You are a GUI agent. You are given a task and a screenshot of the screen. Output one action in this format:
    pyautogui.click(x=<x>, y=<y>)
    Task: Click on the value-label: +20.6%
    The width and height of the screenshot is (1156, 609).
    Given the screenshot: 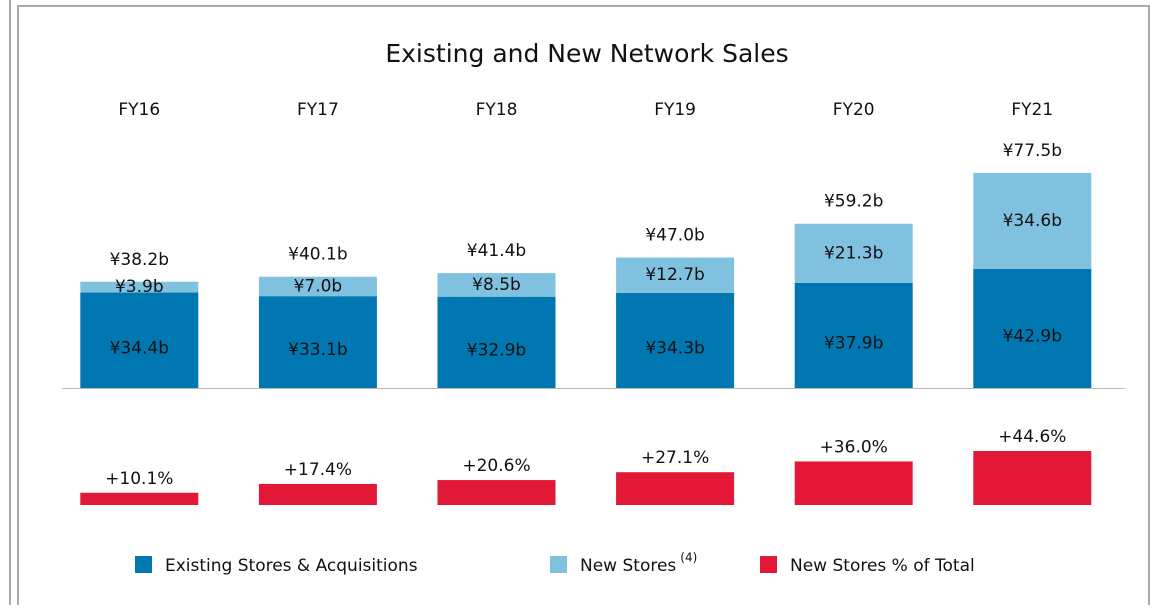 What is the action you would take?
    pyautogui.click(x=496, y=466)
    